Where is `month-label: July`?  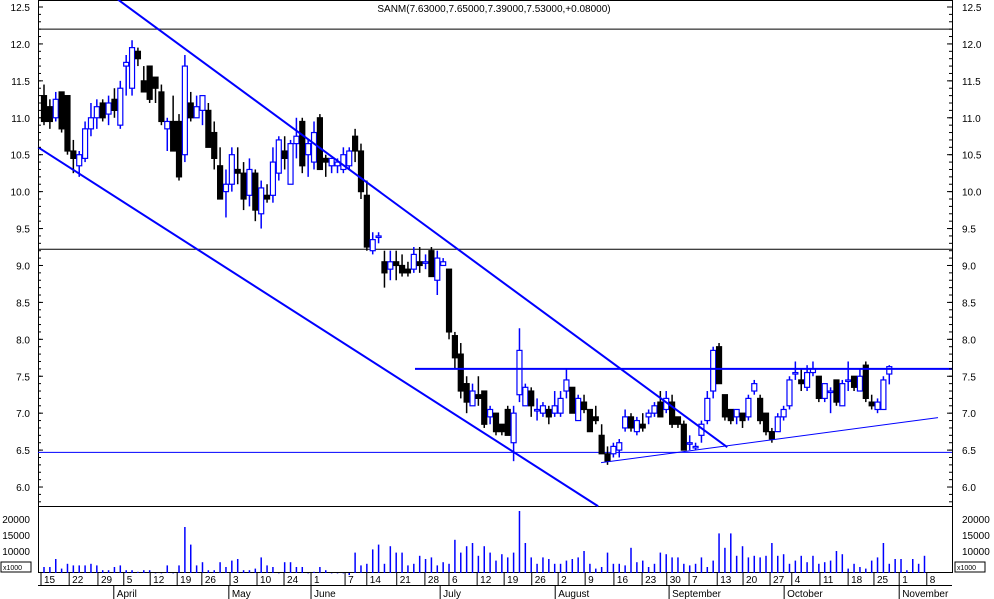 month-label: July is located at coordinates (452, 594).